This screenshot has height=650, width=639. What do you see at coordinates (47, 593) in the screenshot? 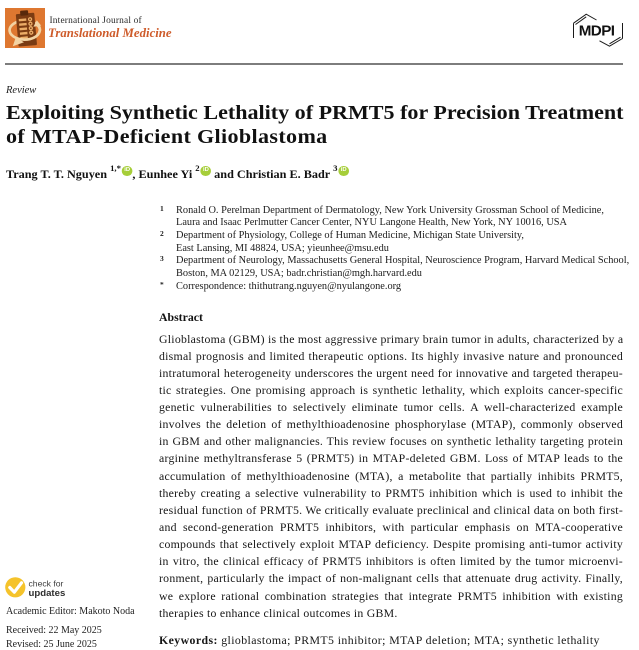
I see `svg-text: updates` at bounding box center [47, 593].